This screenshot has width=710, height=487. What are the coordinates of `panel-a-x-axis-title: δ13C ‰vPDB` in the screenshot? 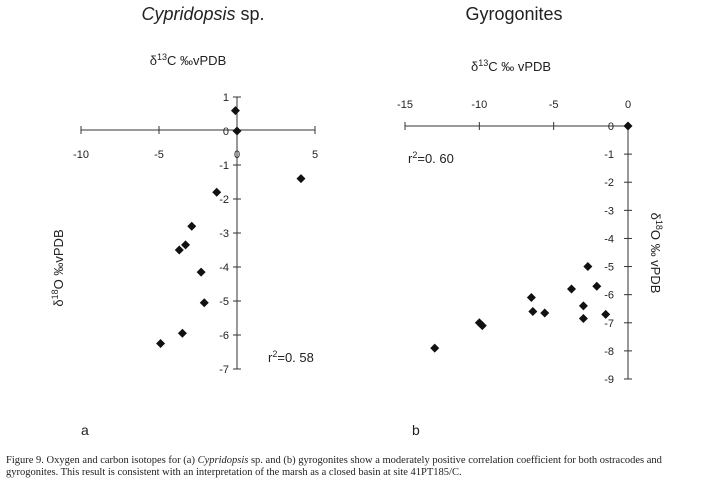 It's located at (188, 60).